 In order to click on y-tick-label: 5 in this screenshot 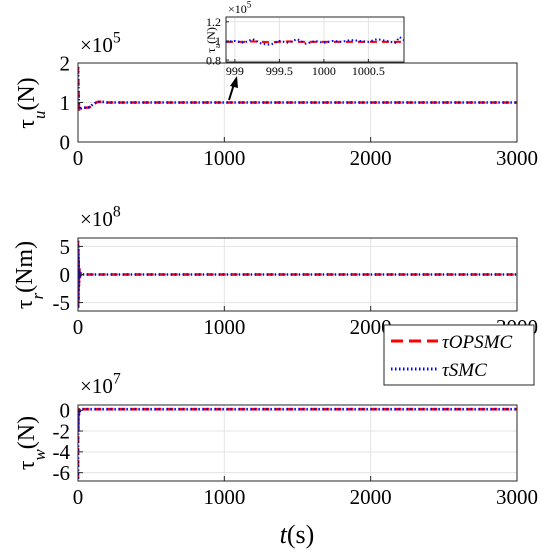, I will do `click(65, 247)`.